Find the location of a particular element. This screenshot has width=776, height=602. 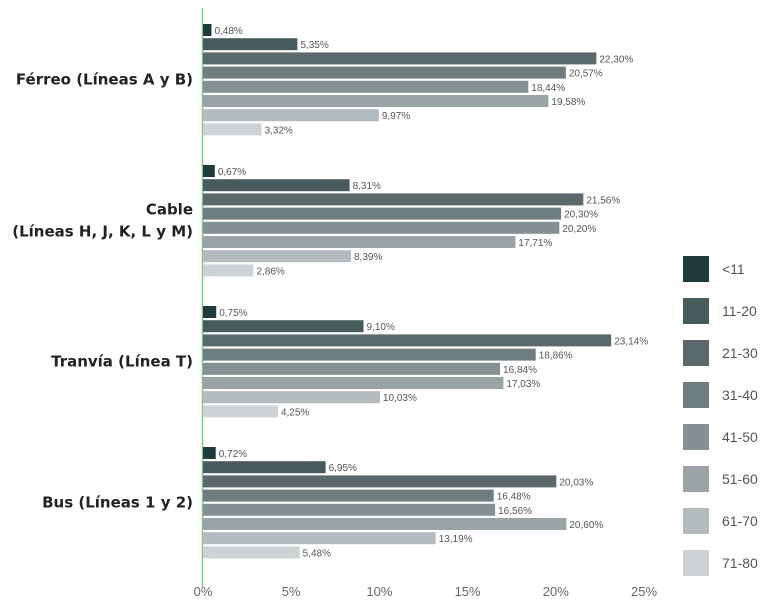

value-label-2-7: 4,25% is located at coordinates (295, 412).